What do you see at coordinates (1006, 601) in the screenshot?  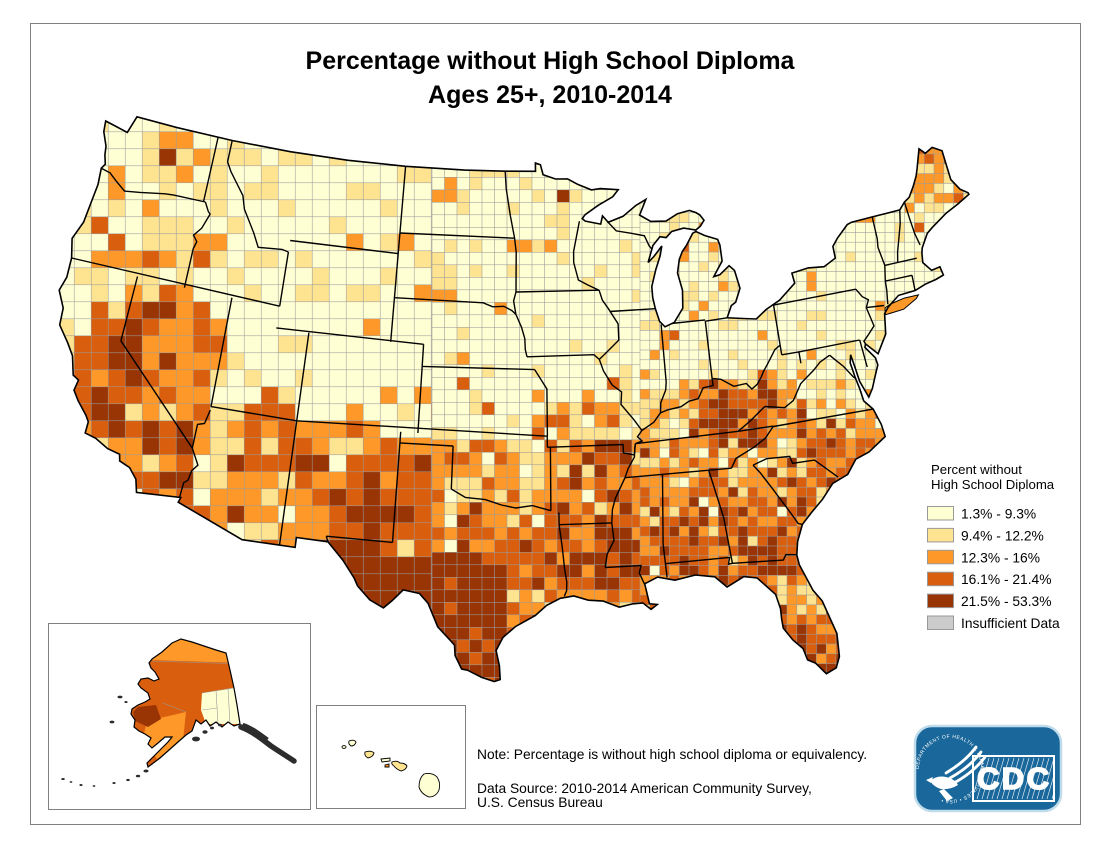 I see `svg-text: 21.5% - 53.3%` at bounding box center [1006, 601].